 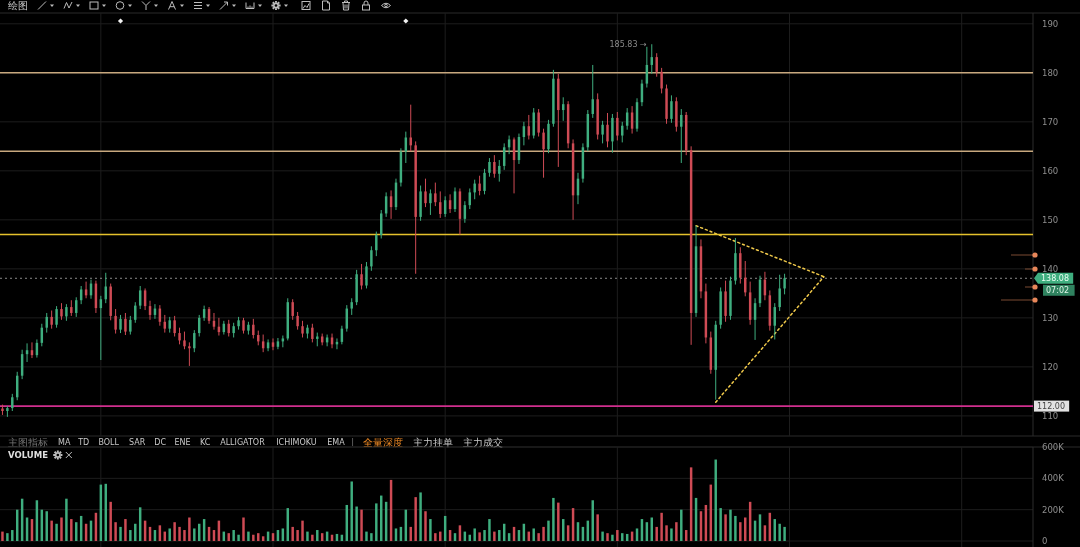 I want to click on text: EMA, so click(x=336, y=442).